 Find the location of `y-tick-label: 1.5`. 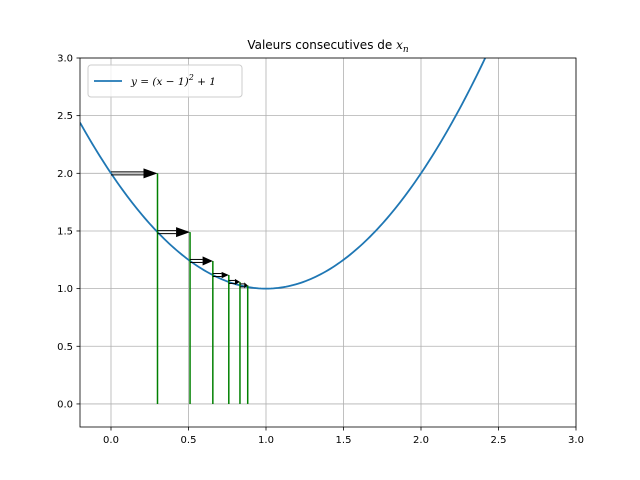

y-tick-label: 1.5 is located at coordinates (65, 231).